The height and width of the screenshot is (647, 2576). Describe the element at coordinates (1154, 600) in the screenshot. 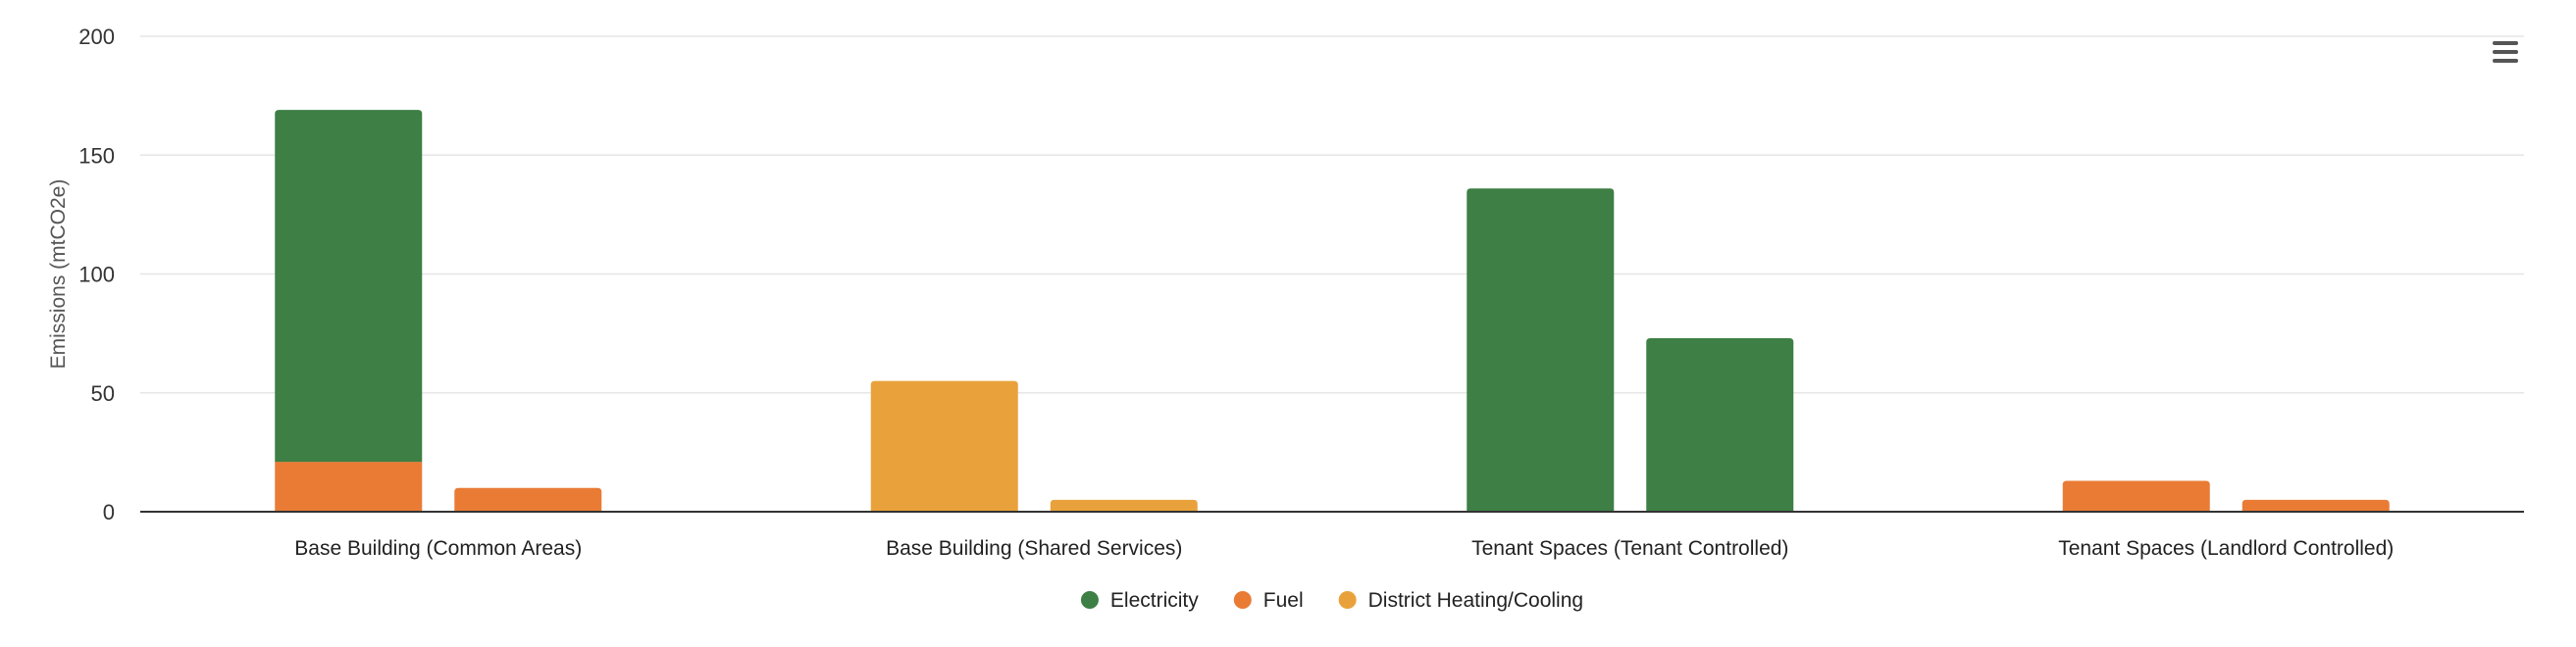

I see `legend-label: Electricity` at that location.